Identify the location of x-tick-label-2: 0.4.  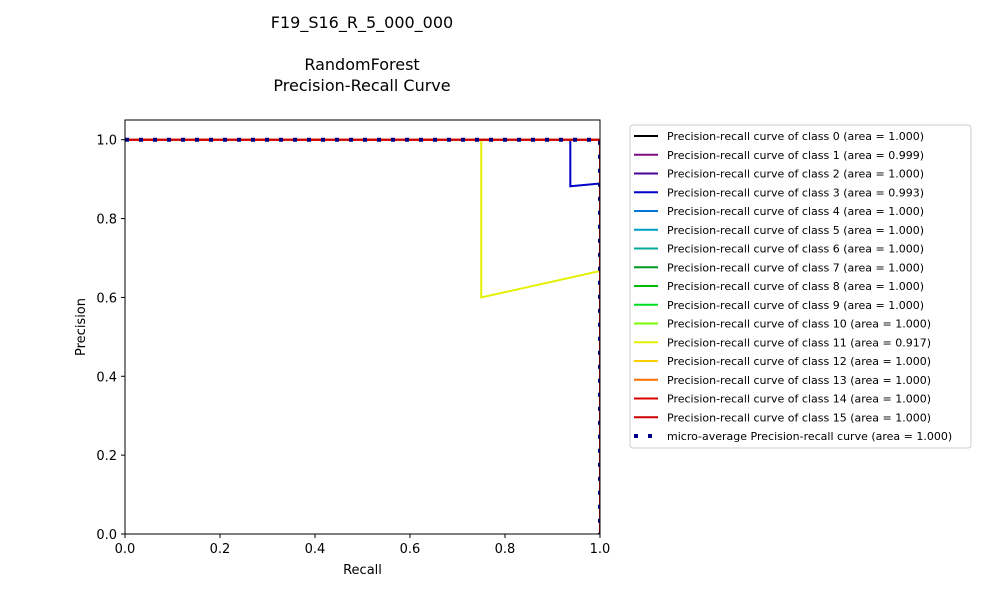
(315, 549).